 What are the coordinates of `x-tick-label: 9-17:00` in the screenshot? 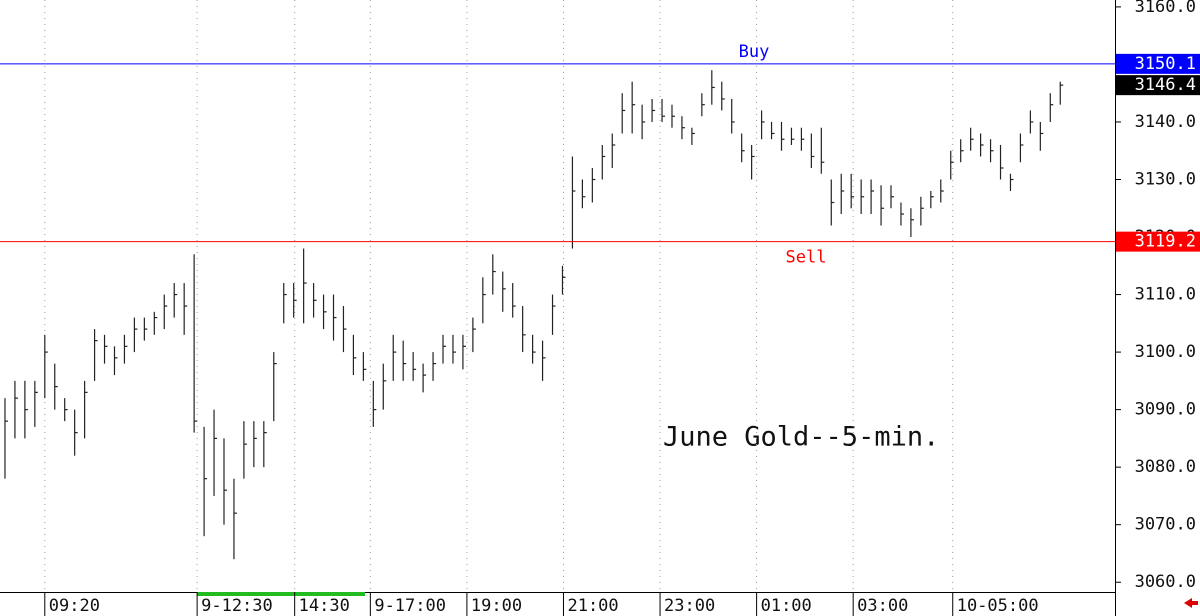 It's located at (410, 606).